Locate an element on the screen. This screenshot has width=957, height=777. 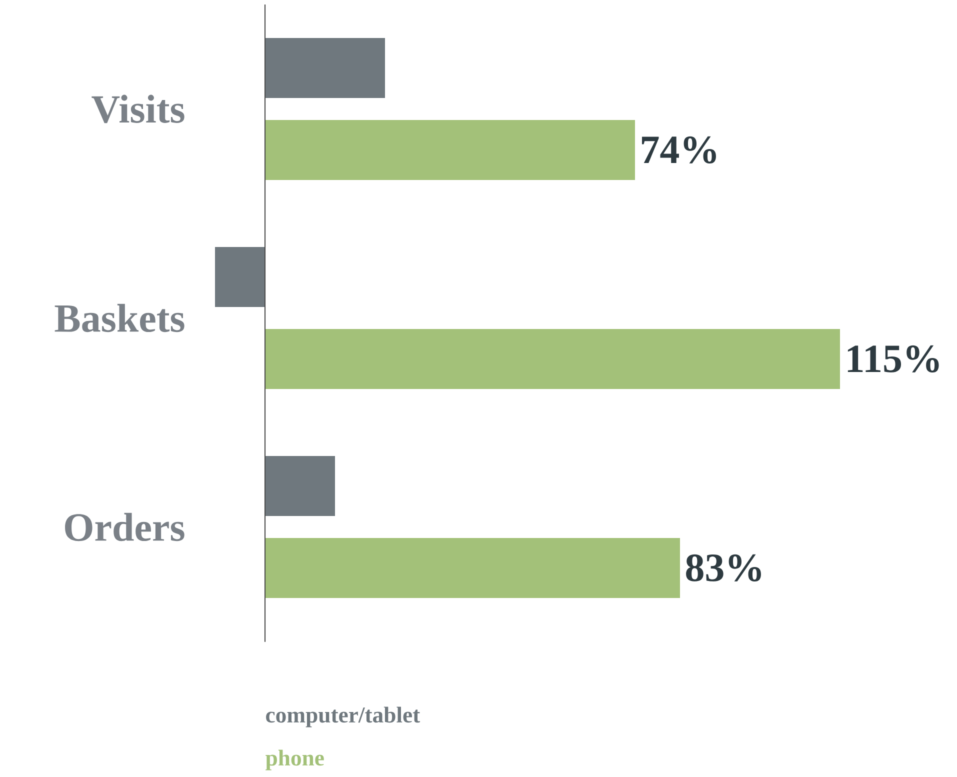
text: computer/tablet is located at coordinates (343, 717).